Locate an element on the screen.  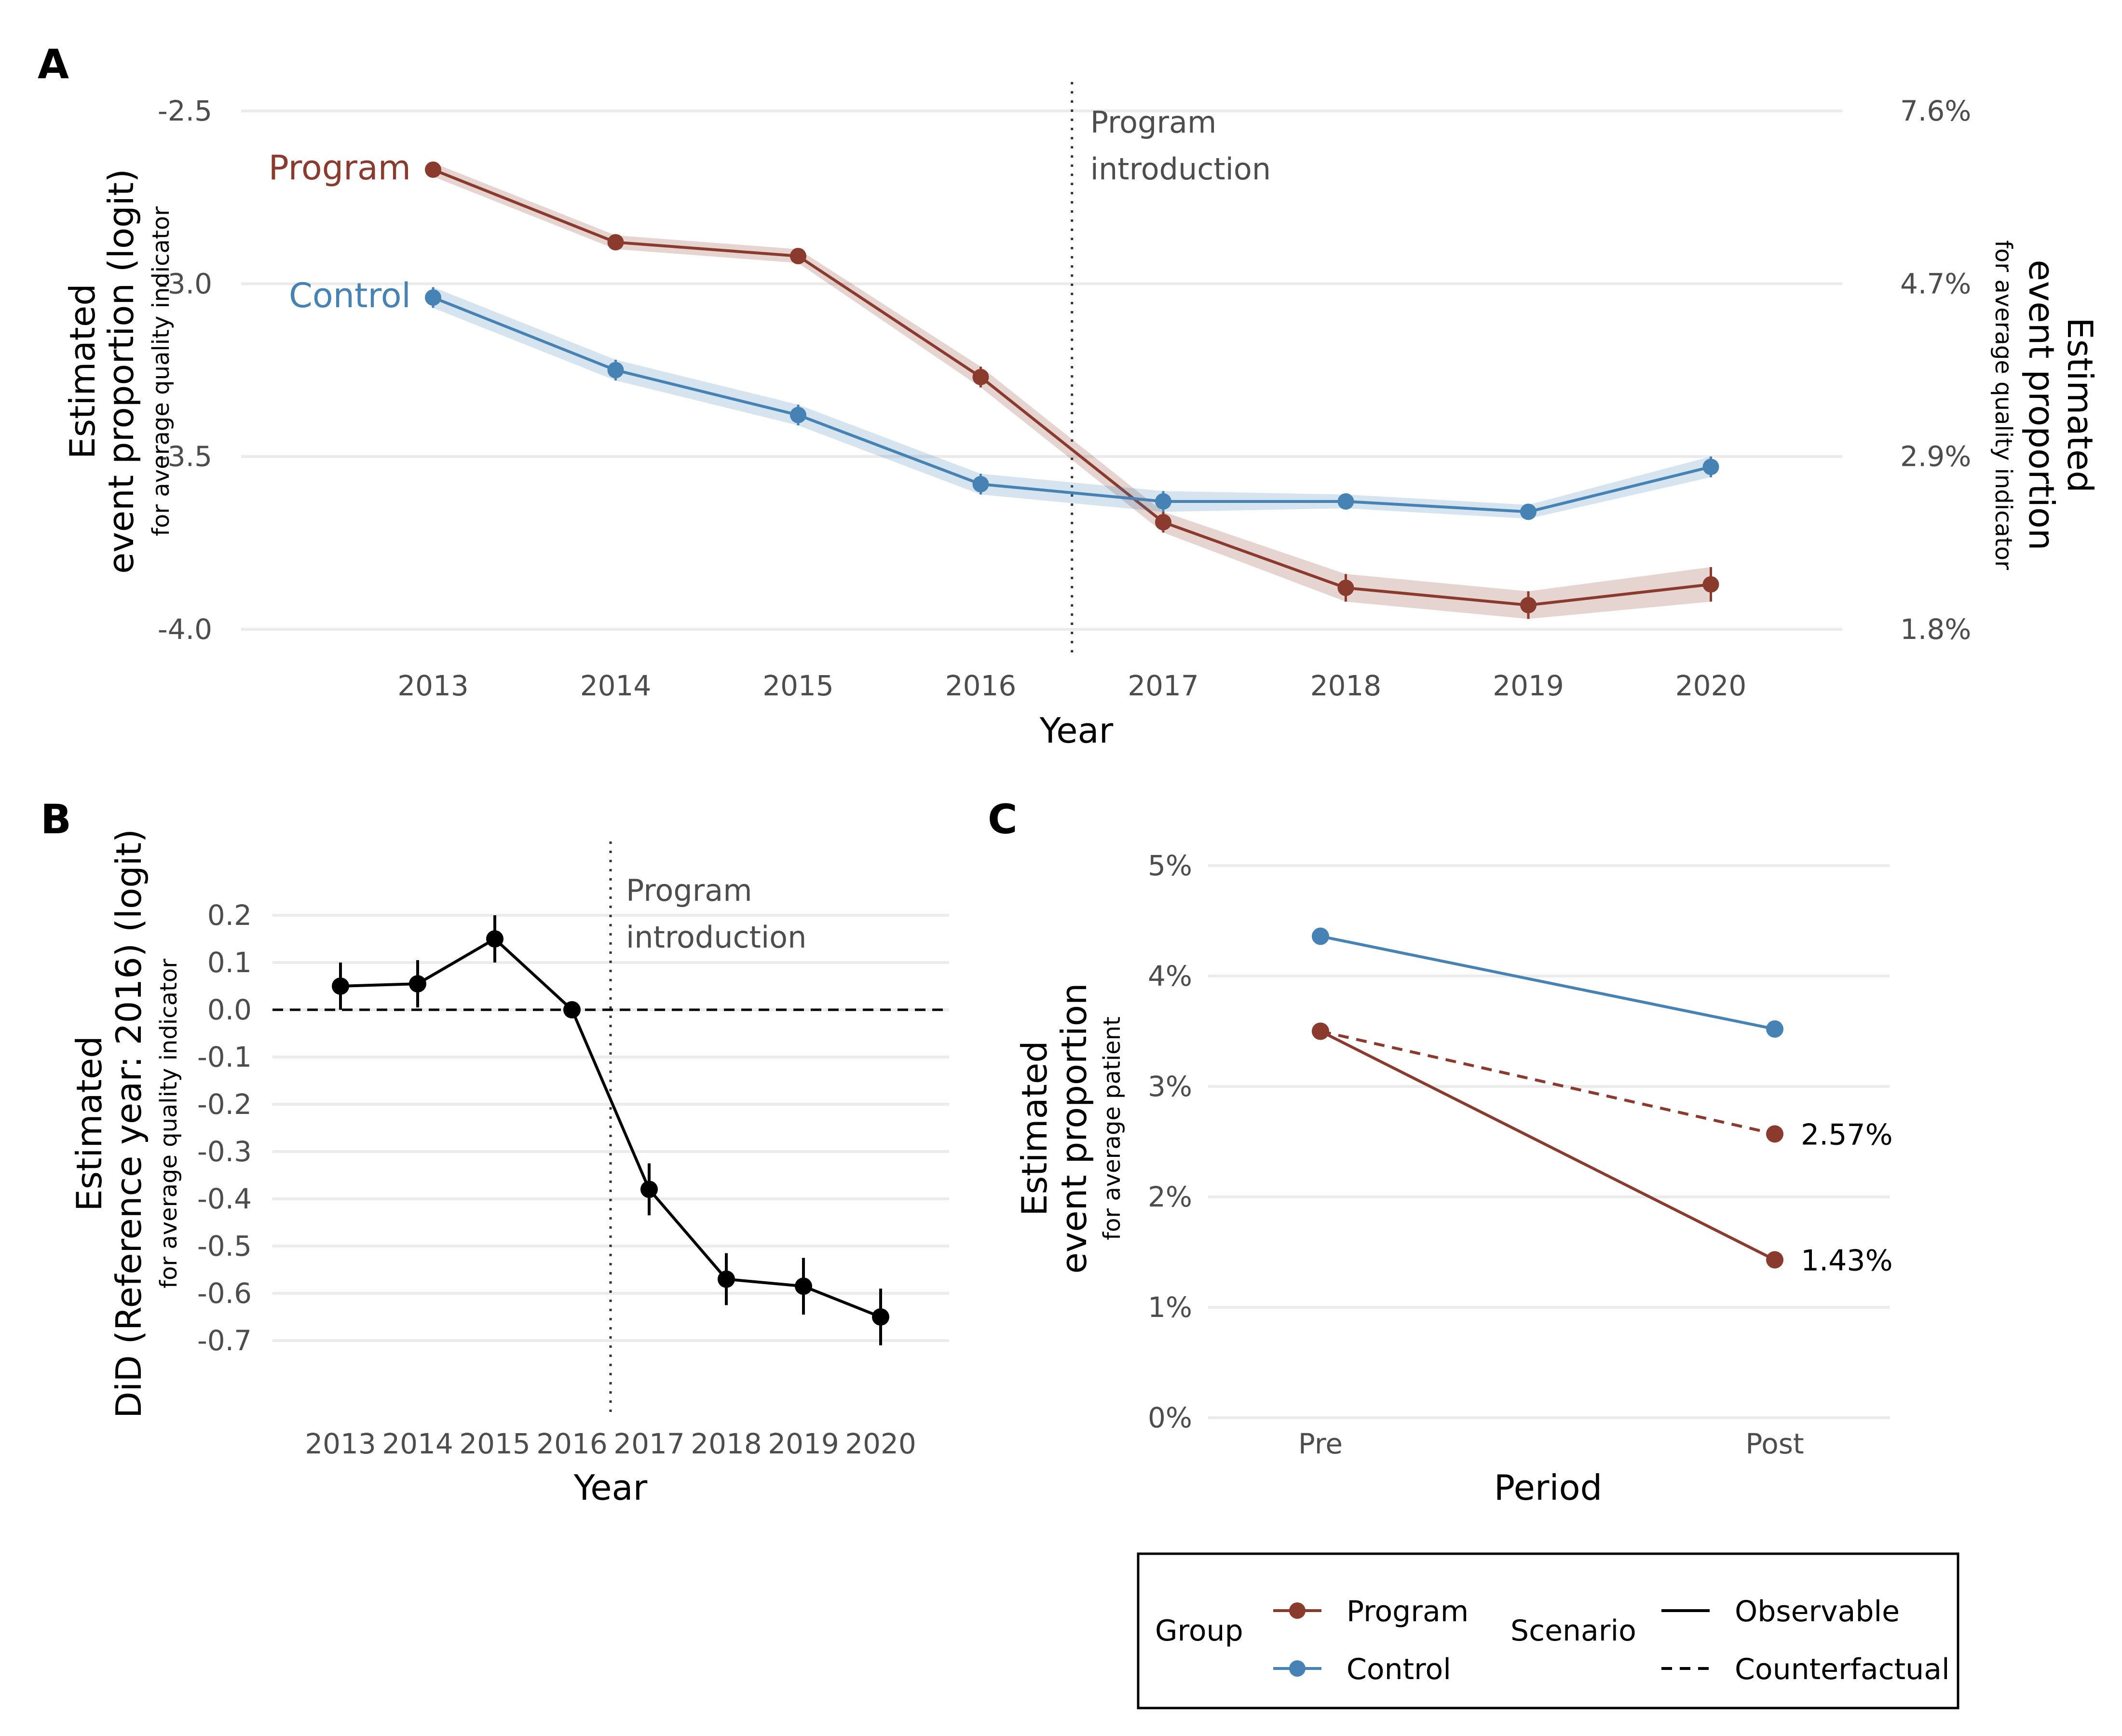
panel-b-x-tick-label: 2019 is located at coordinates (804, 1444).